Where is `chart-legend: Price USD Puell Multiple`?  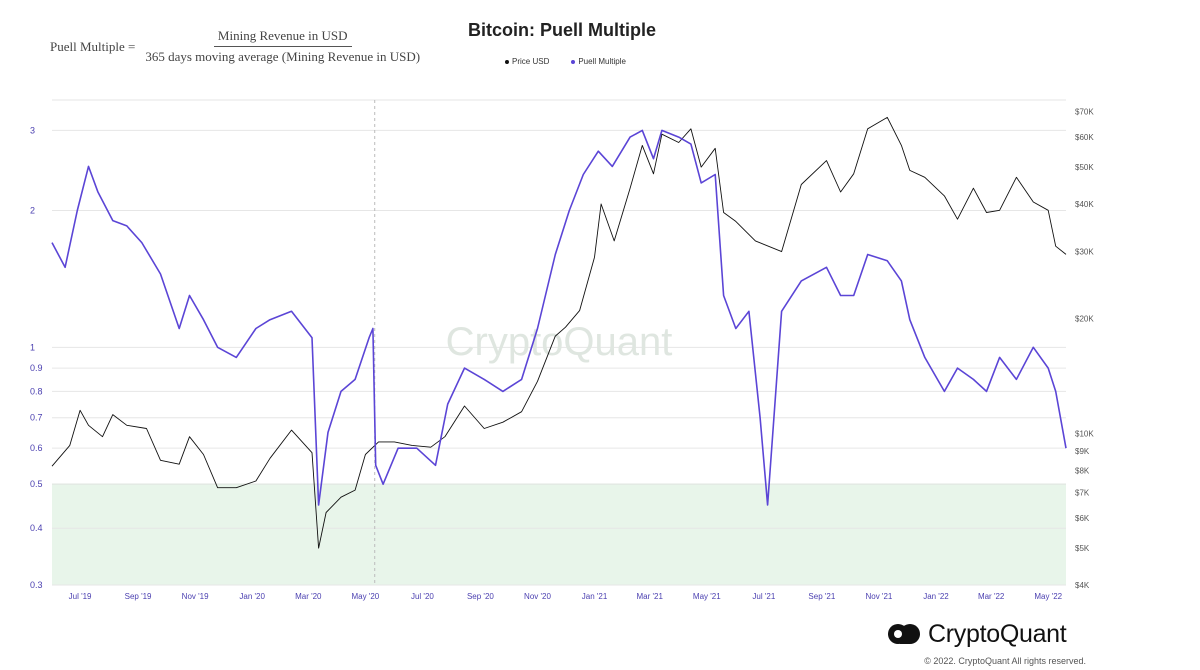
chart-legend: Price USD Puell Multiple is located at coordinates (565, 61).